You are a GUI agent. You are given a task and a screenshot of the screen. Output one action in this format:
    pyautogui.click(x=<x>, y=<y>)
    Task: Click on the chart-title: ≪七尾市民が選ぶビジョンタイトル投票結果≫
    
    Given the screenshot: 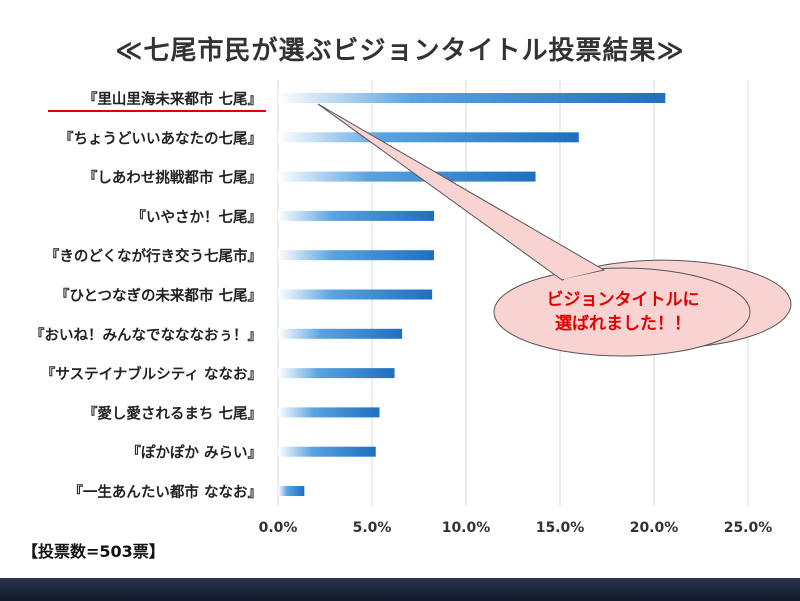 What is the action you would take?
    pyautogui.click(x=400, y=51)
    